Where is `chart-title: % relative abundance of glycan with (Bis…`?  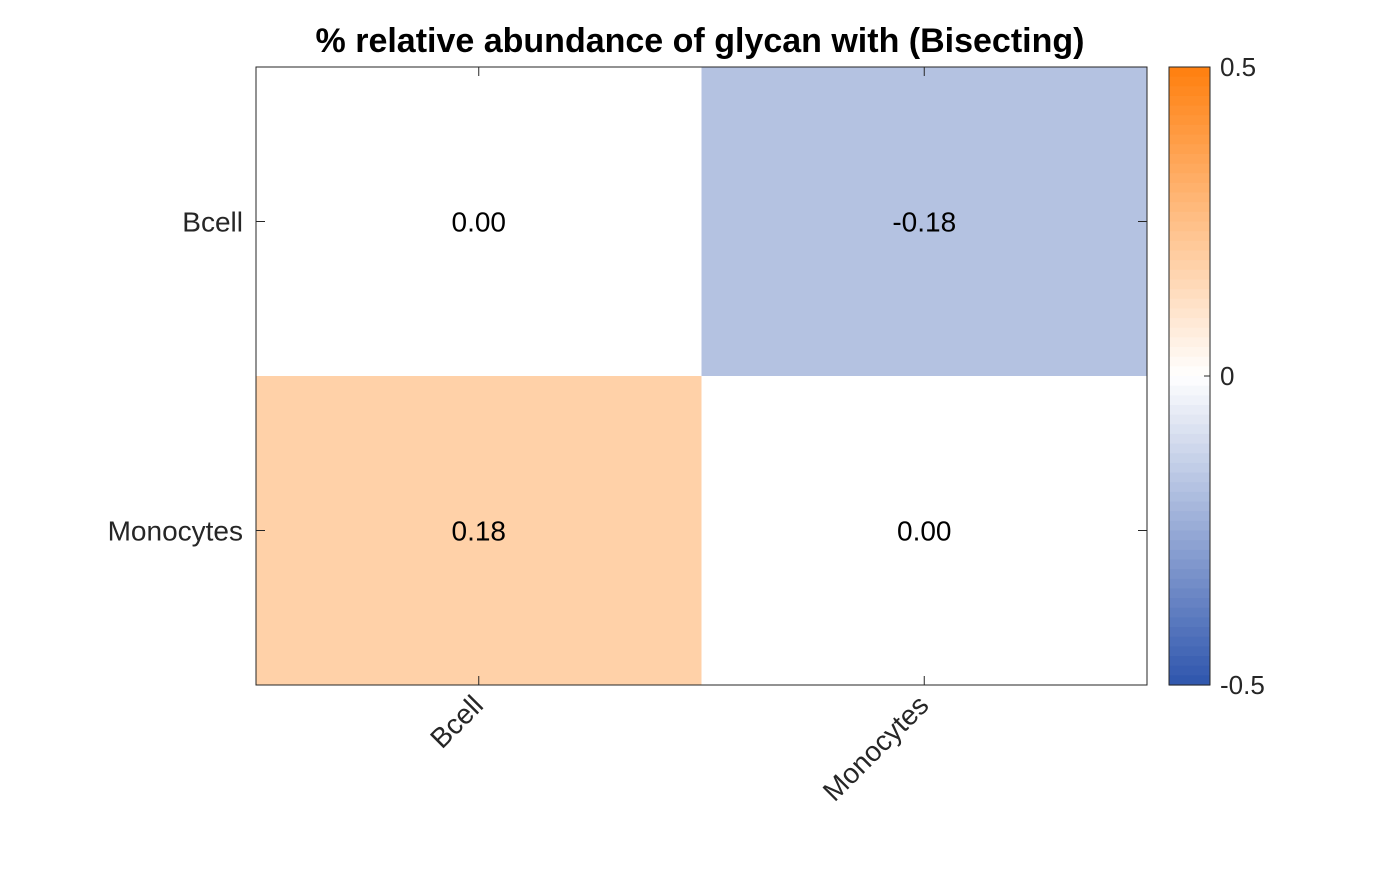
chart-title: % relative abundance of glycan with (Bis… is located at coordinates (700, 41).